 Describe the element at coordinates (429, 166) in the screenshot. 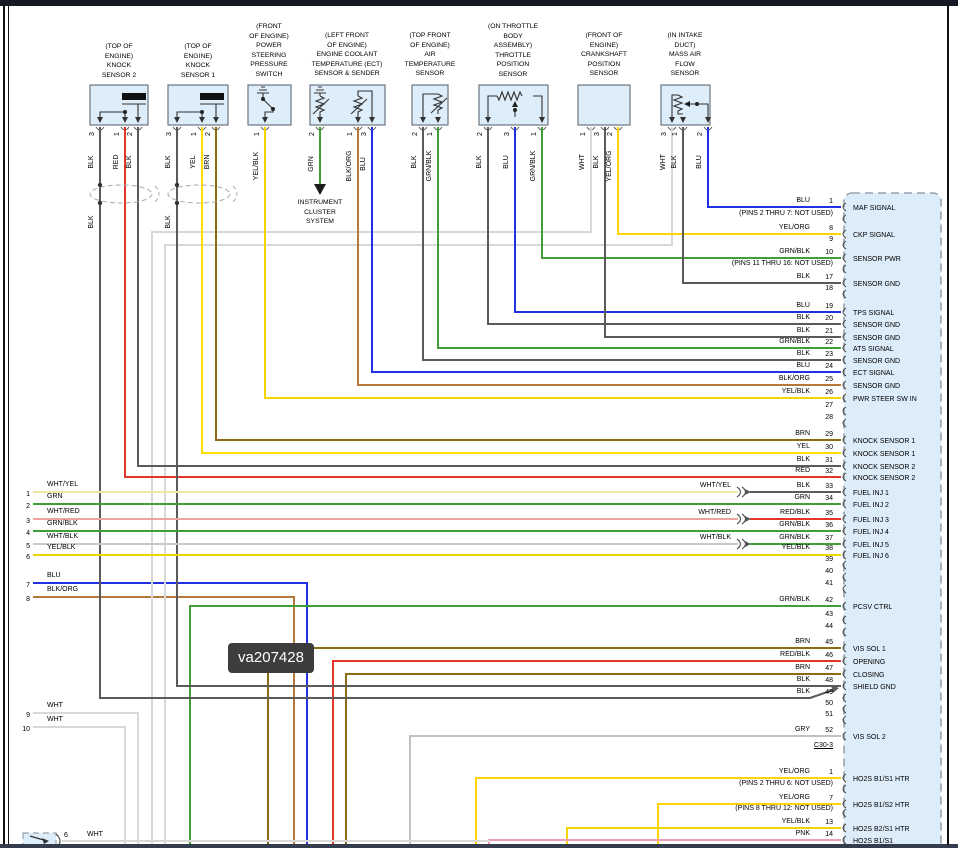

I see `sensor-wire-label: GRN/BLK` at that location.